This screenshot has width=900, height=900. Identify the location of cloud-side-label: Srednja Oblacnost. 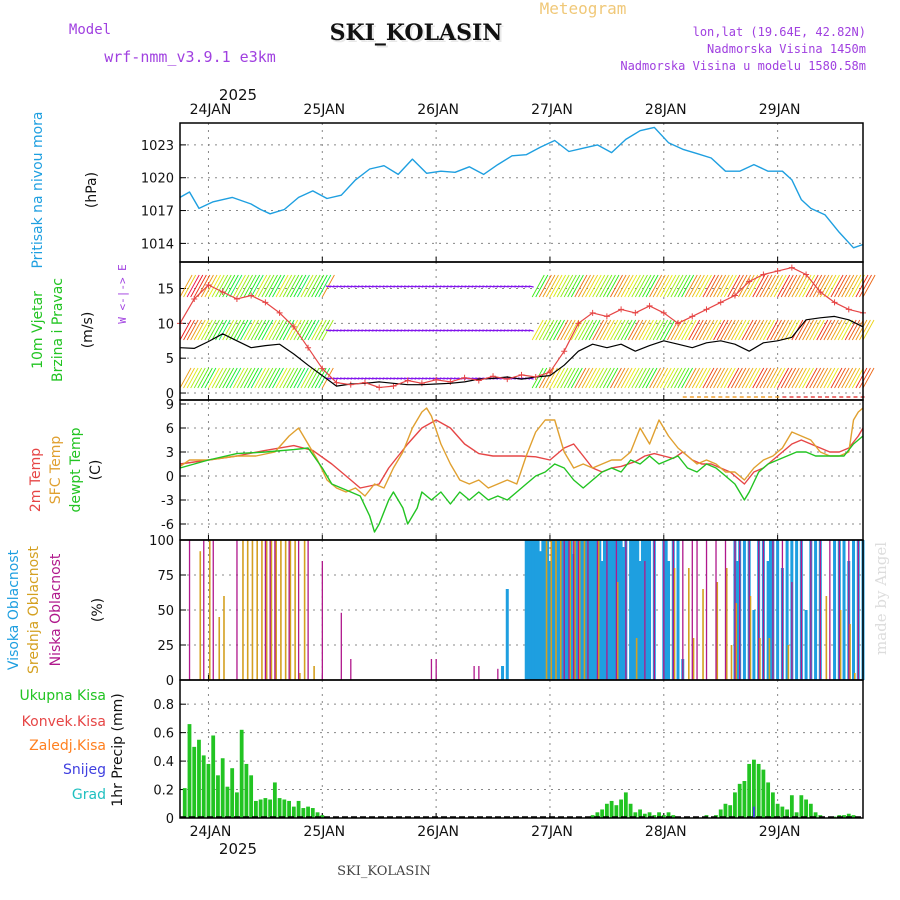
(34, 610).